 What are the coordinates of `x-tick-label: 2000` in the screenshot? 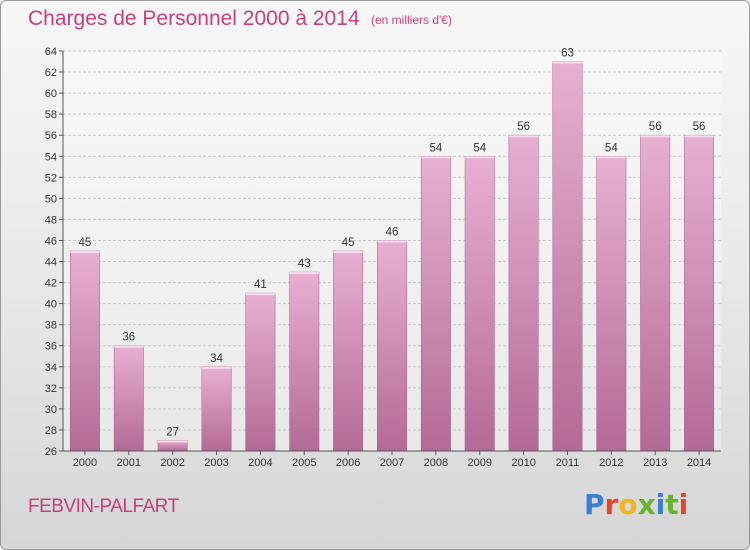 It's located at (85, 463).